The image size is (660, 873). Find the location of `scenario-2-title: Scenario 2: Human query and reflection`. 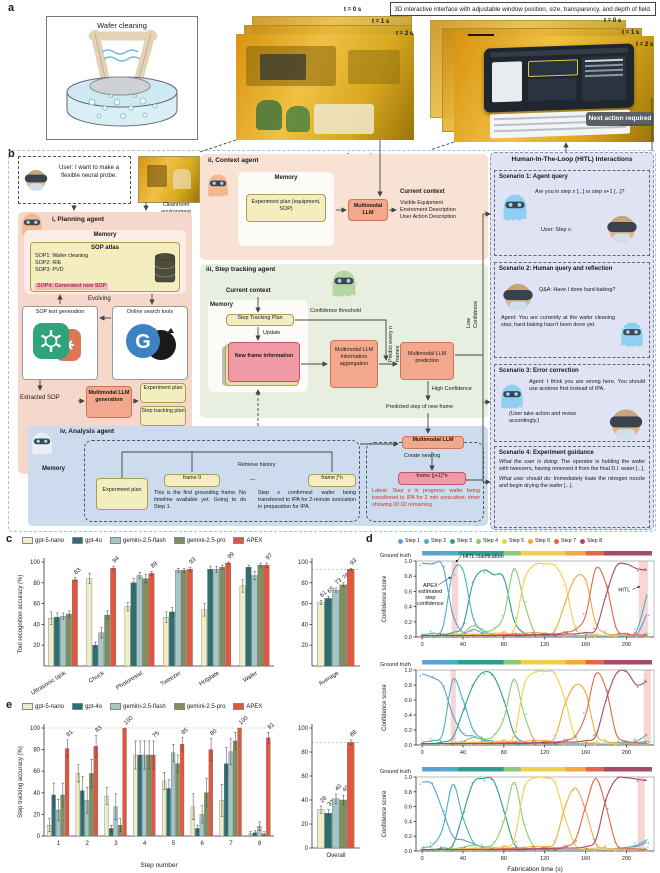

scenario-2-title: Scenario 2: Human query and reflection is located at coordinates (556, 269).